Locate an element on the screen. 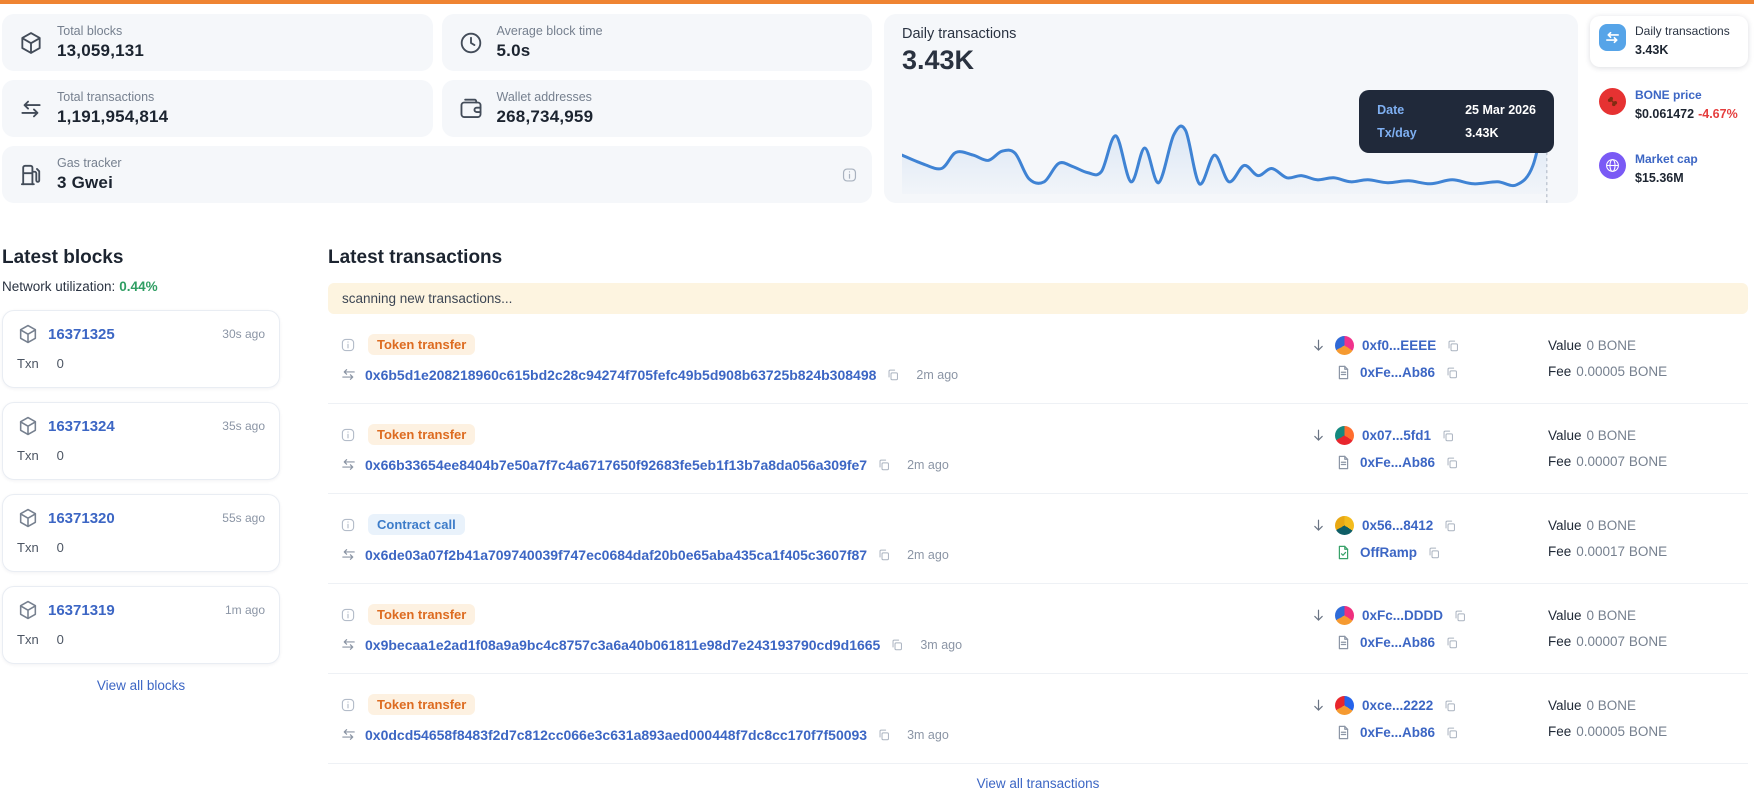 Image resolution: width=1754 pixels, height=800 pixels. tx-from-address-link: 0x56...8412 is located at coordinates (1398, 525).